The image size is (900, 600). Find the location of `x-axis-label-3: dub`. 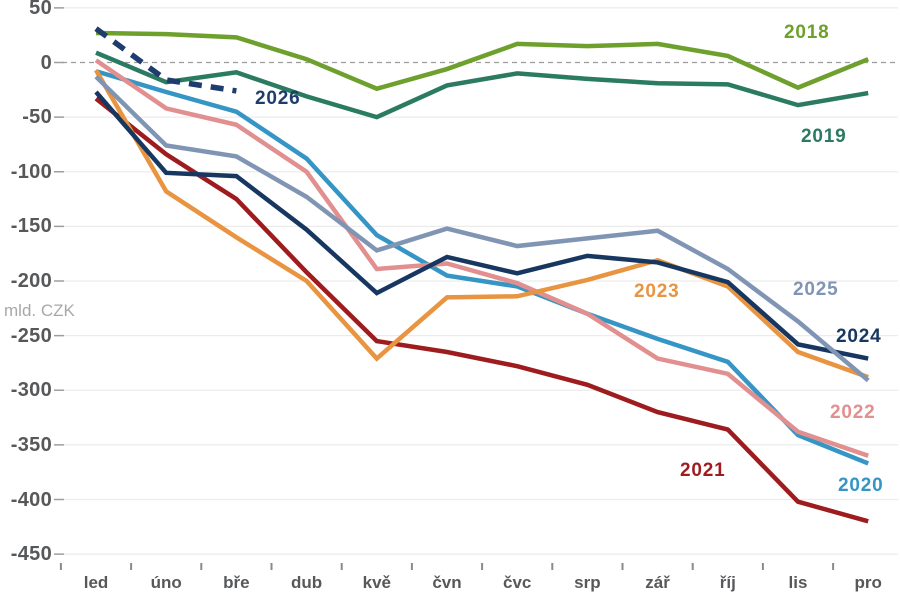

x-axis-label-3: dub is located at coordinates (307, 582).